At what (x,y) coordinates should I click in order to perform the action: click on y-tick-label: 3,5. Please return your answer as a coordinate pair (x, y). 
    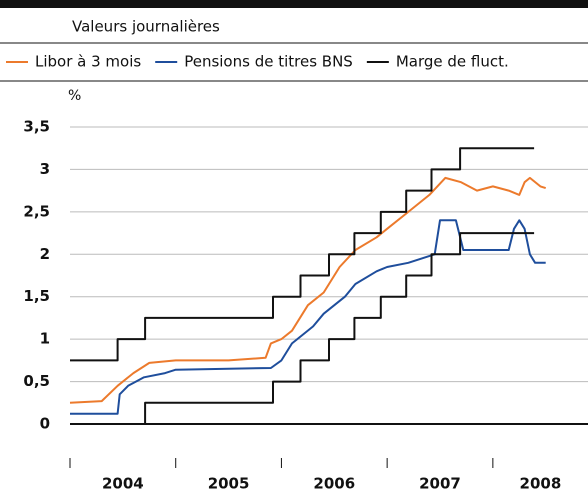
    Looking at the image, I should click on (36, 127).